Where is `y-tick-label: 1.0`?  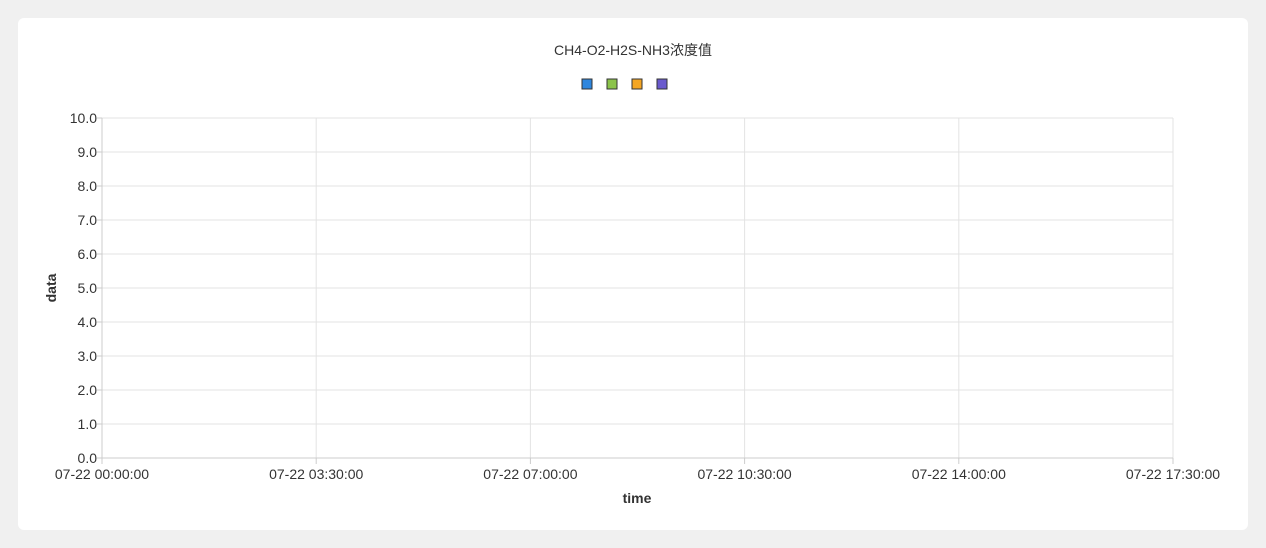 y-tick-label: 1.0 is located at coordinates (88, 424).